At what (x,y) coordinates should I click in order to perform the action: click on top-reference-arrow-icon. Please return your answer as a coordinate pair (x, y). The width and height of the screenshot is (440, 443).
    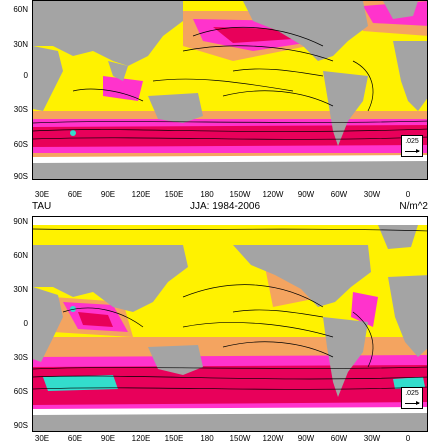
    Looking at the image, I should click on (412, 151).